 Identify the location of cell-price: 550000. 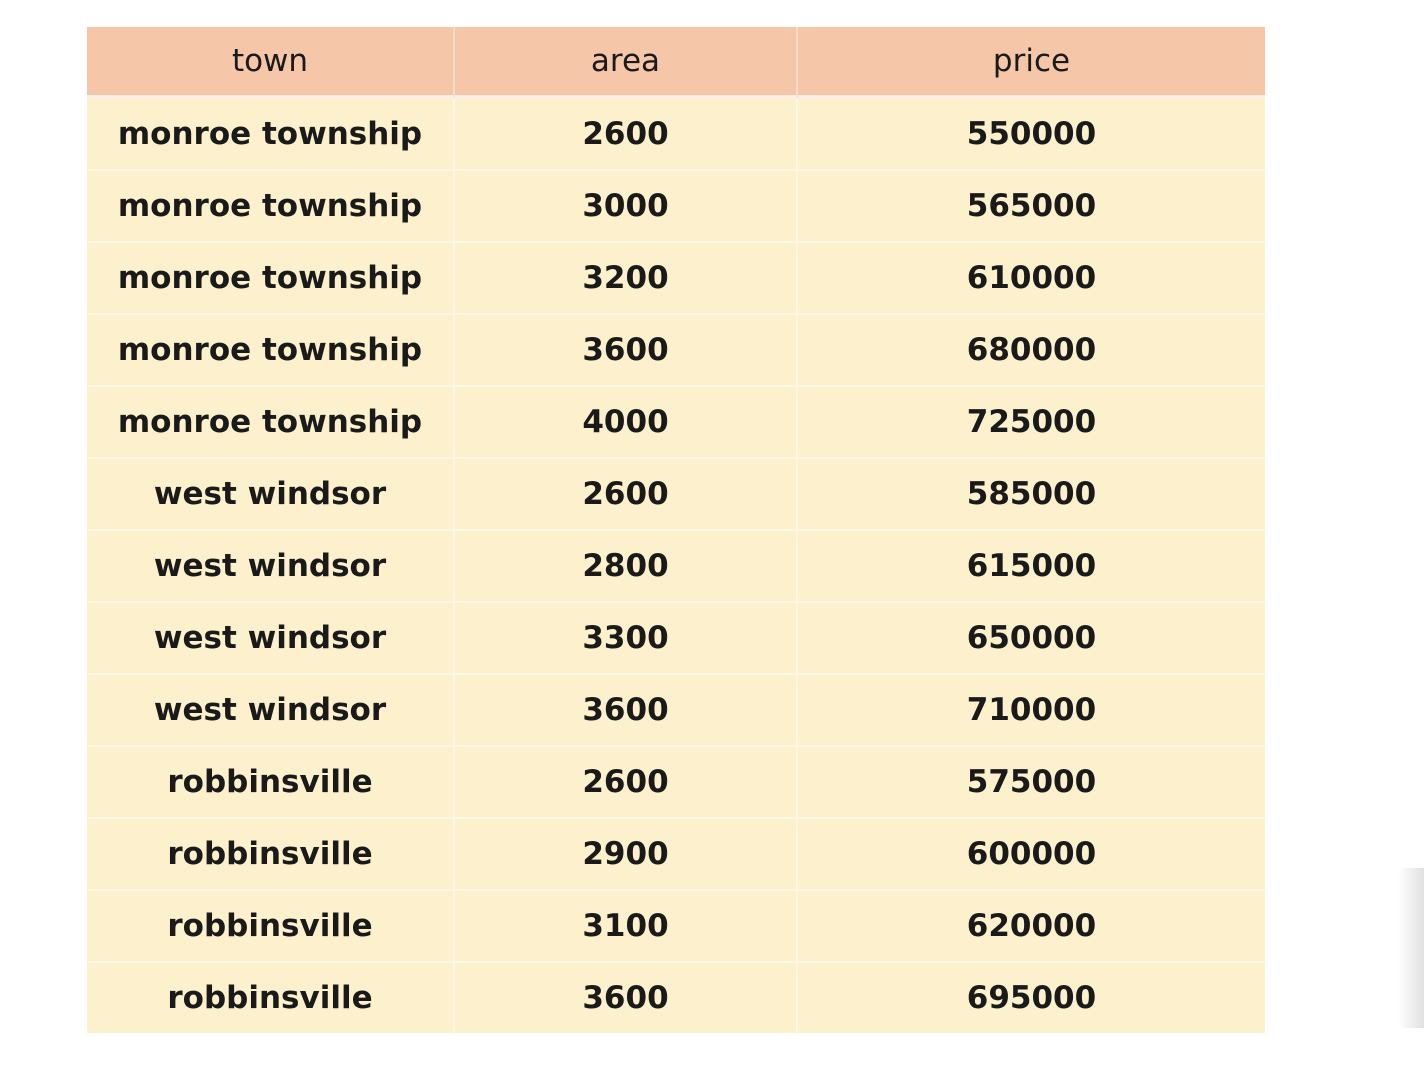
(1031, 134).